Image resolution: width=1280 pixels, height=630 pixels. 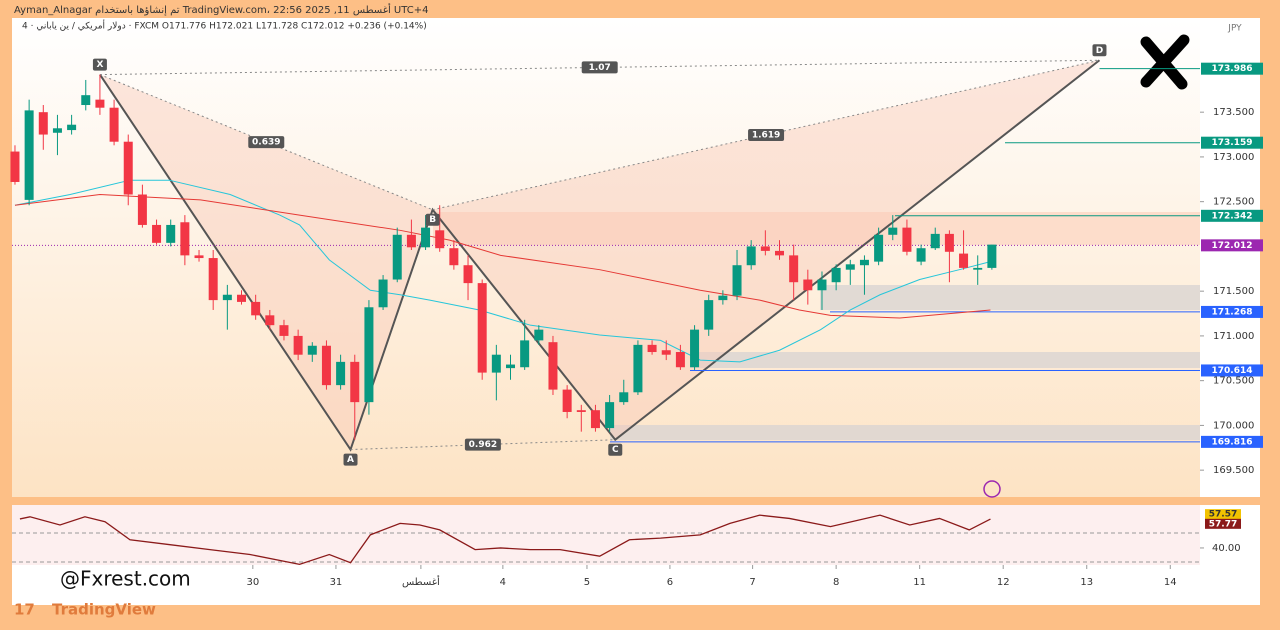 I want to click on x-tick-label: 6, so click(x=670, y=582).